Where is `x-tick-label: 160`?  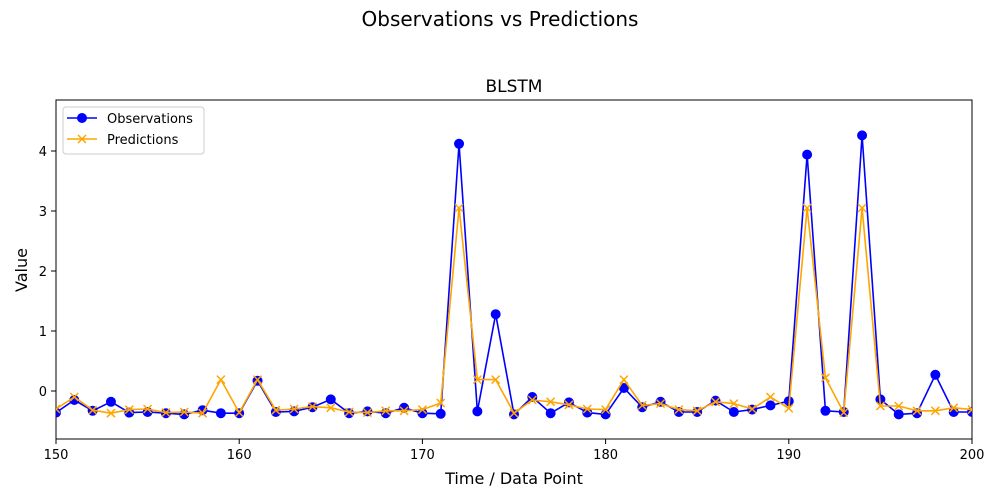
x-tick-label: 160 is located at coordinates (239, 455).